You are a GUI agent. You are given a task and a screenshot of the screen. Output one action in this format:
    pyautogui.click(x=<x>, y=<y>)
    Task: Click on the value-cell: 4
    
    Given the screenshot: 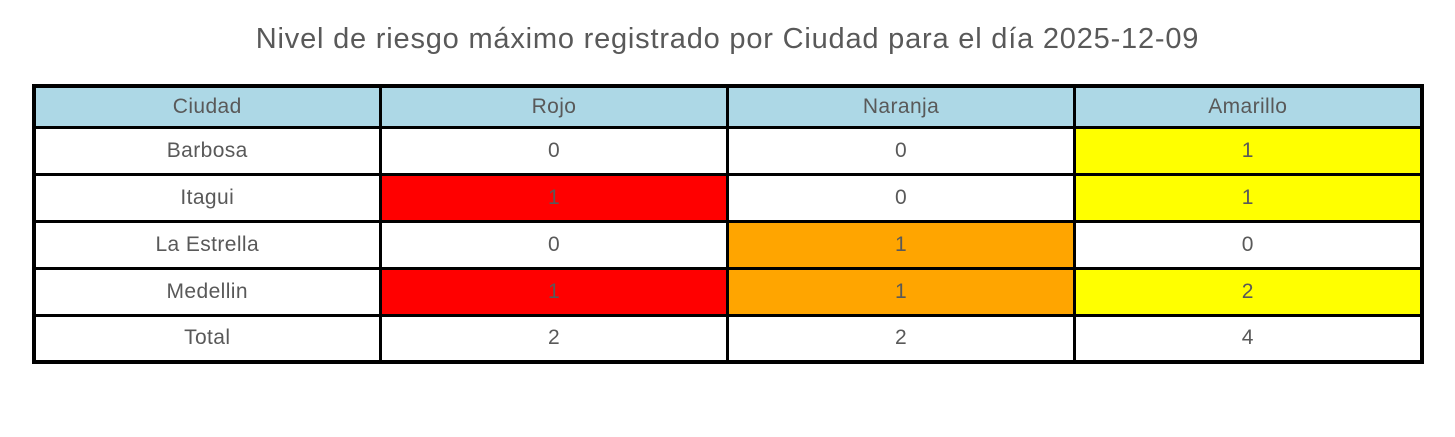 What is the action you would take?
    pyautogui.click(x=1248, y=338)
    